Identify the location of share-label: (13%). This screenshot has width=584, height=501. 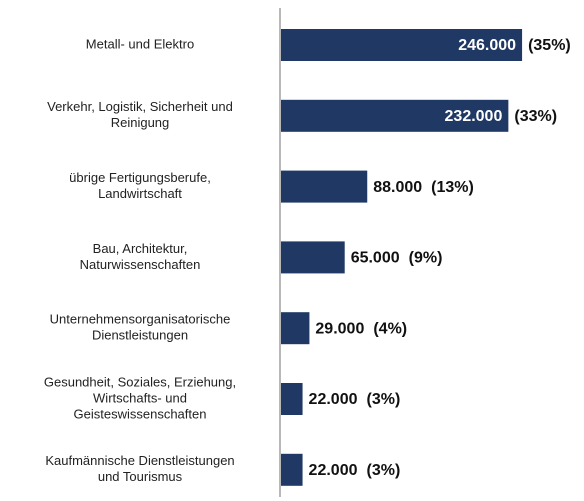
(452, 187).